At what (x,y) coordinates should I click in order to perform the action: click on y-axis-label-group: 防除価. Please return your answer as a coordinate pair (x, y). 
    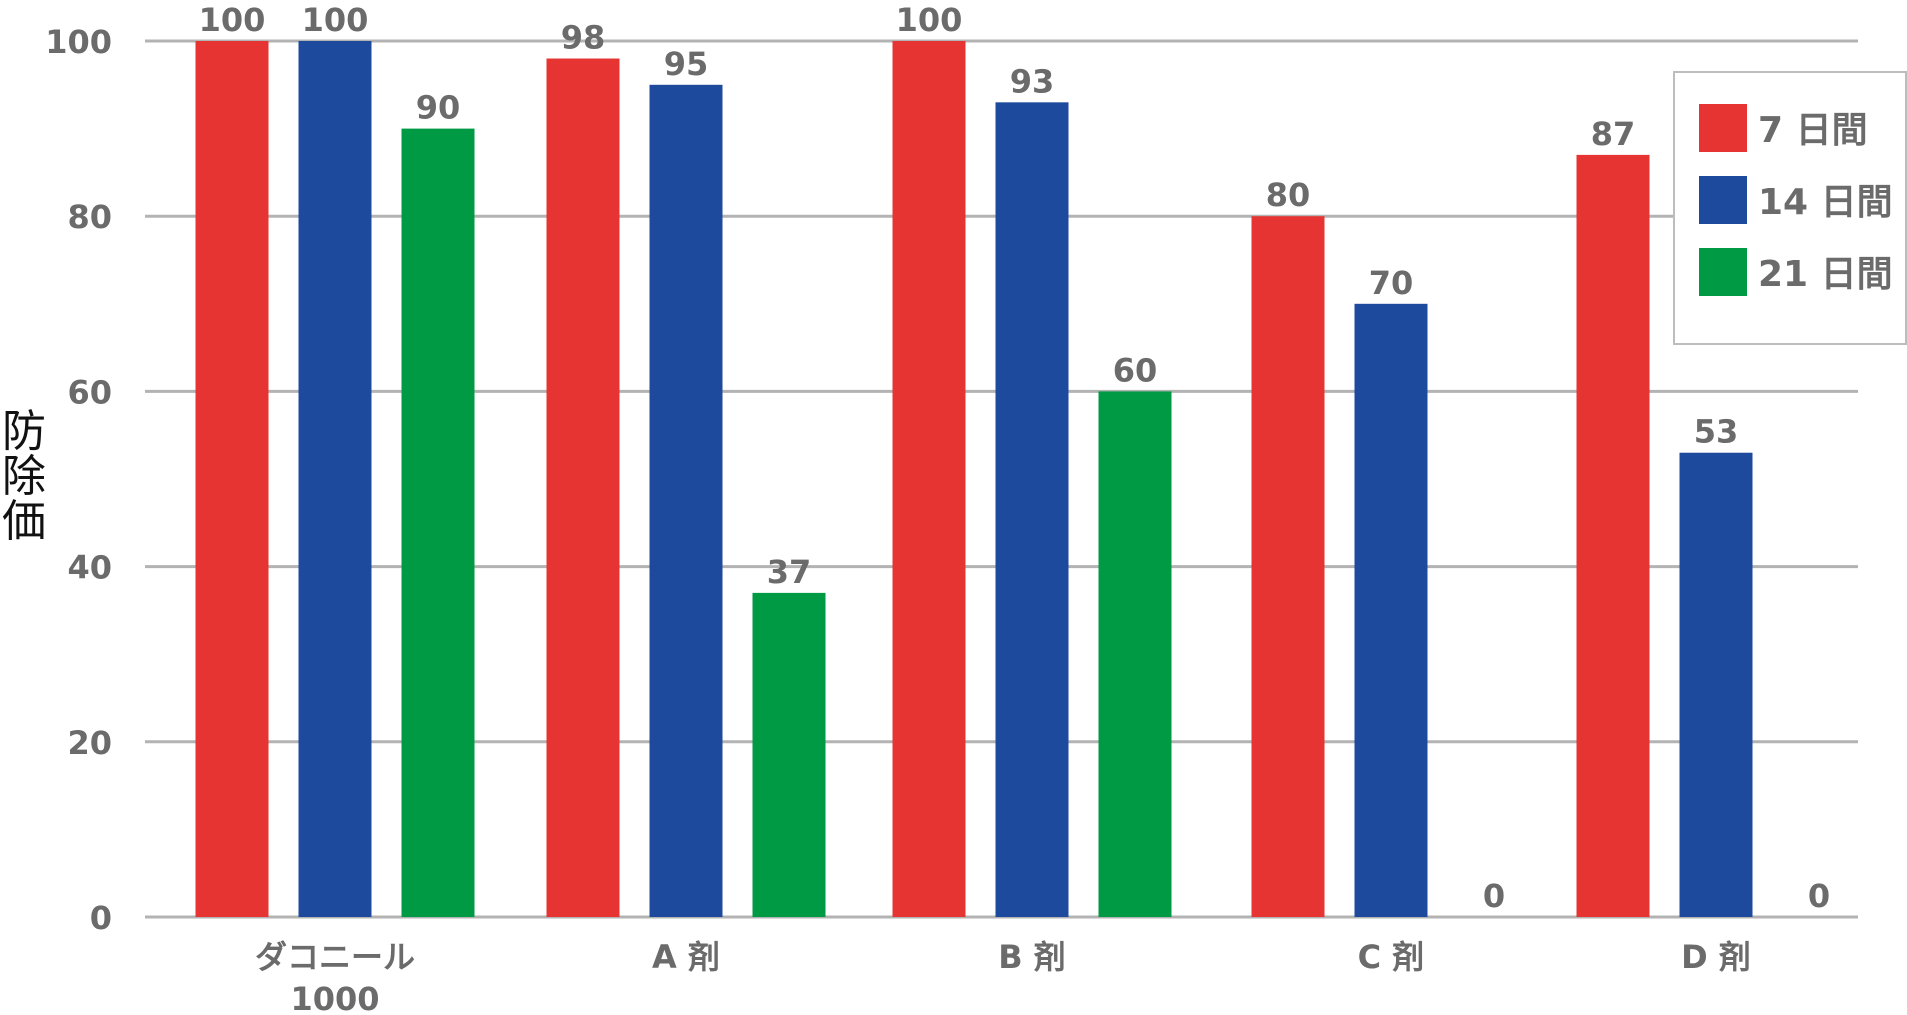
    Looking at the image, I should click on (24, 476).